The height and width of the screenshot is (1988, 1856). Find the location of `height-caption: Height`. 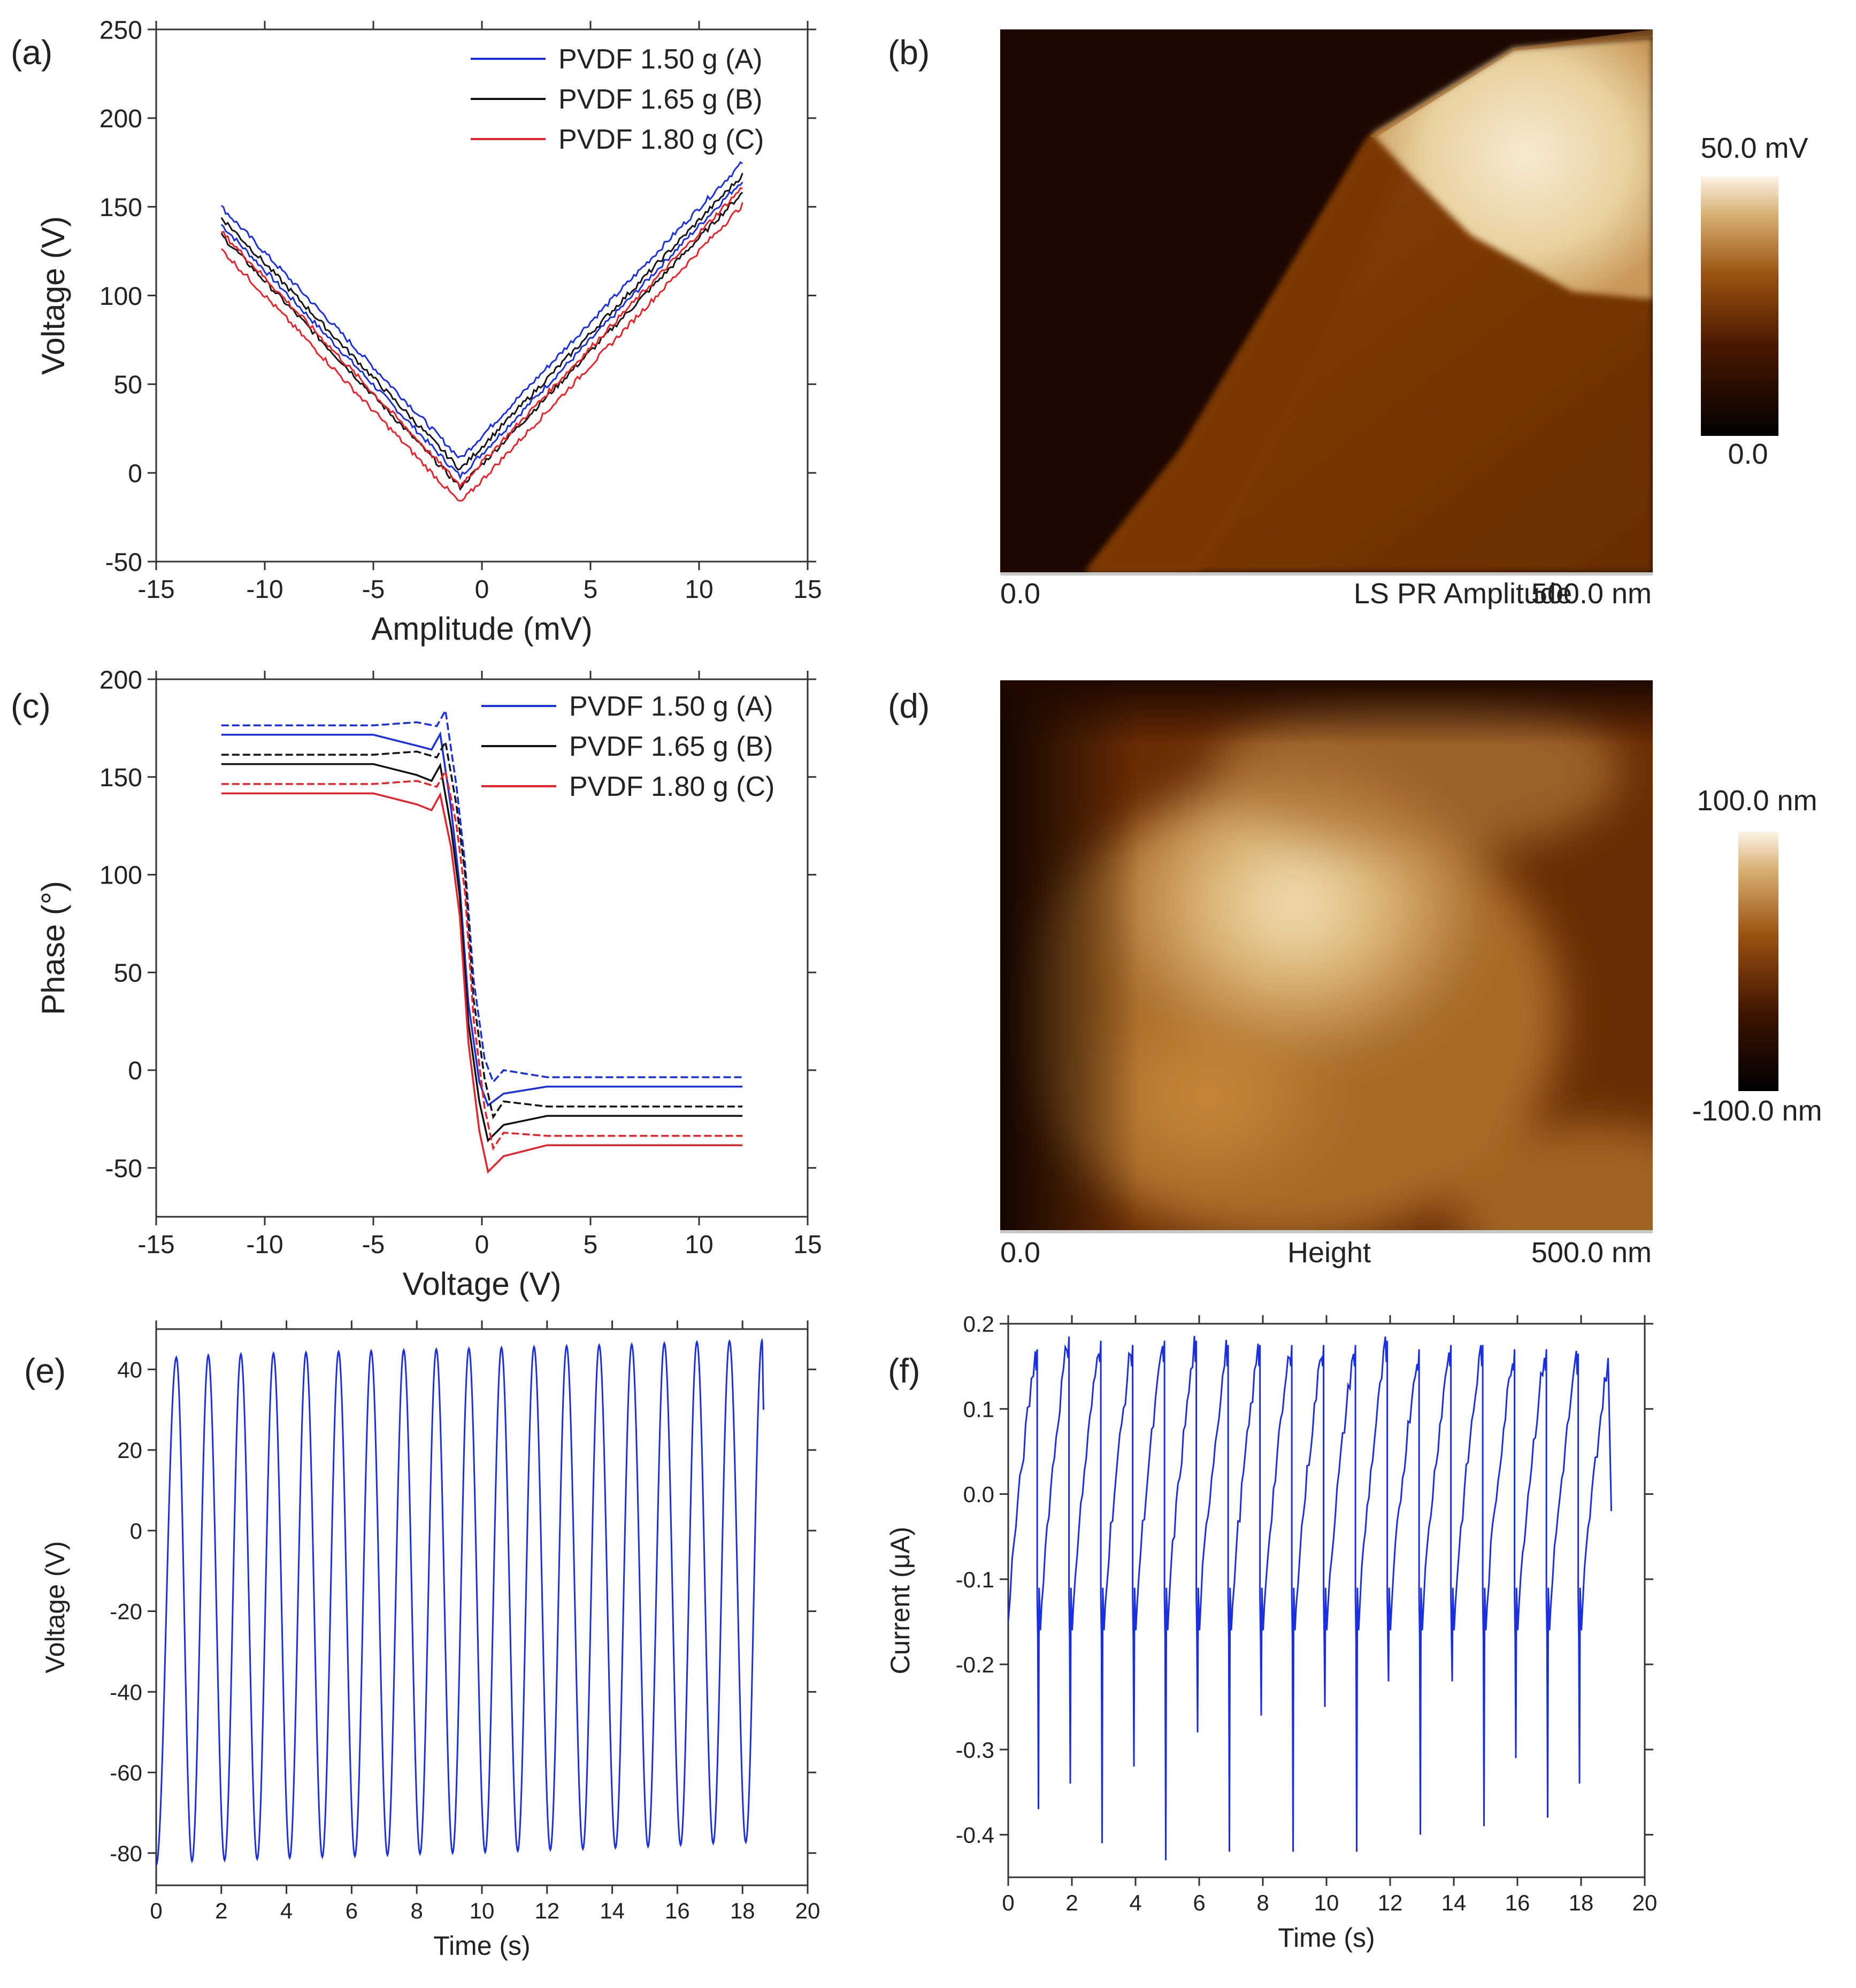

height-caption: Height is located at coordinates (1329, 1253).